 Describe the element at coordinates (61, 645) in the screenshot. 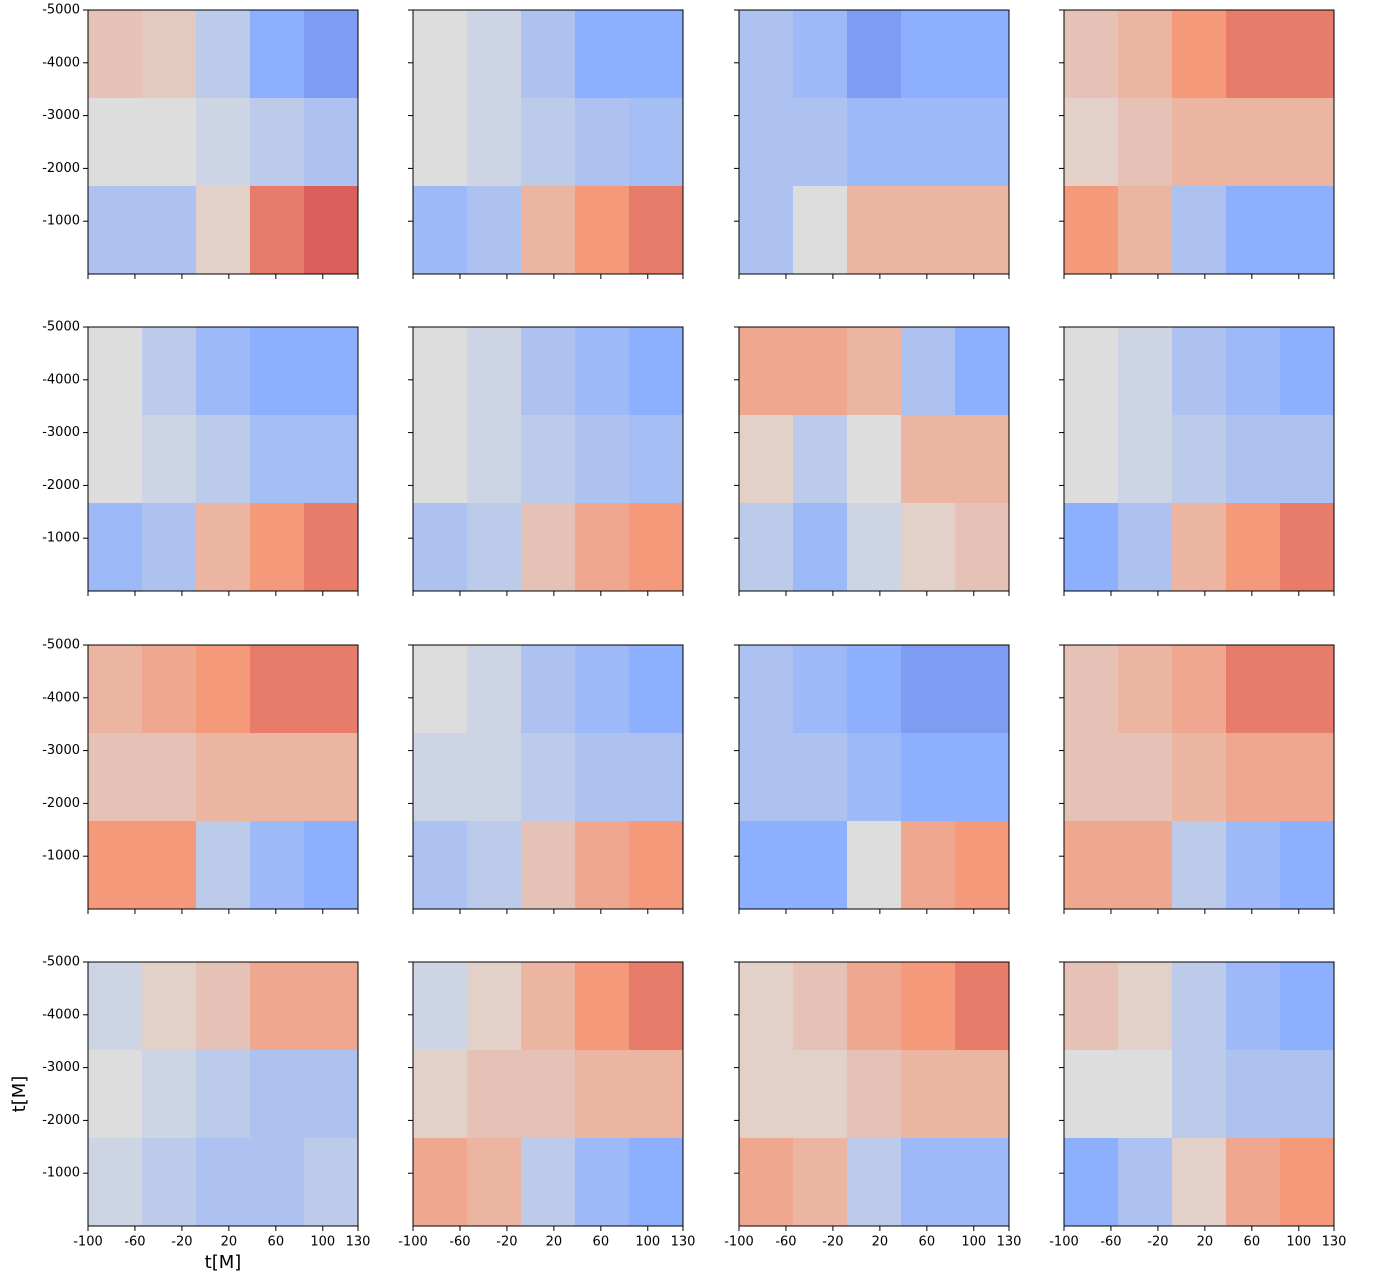

I see `y-tick-label: -5000` at that location.